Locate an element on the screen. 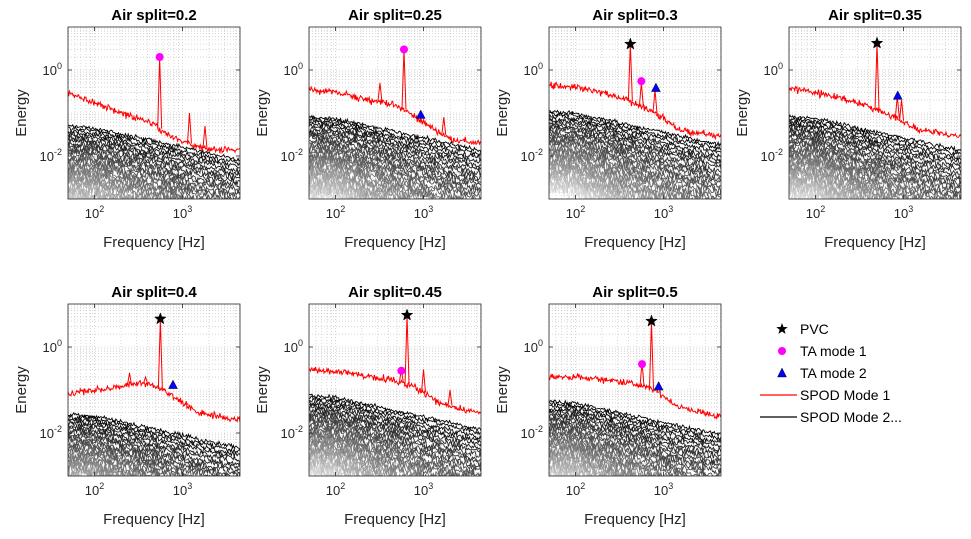 The width and height of the screenshot is (971, 539). spod-mode-28-line is located at coordinates (345, 186).